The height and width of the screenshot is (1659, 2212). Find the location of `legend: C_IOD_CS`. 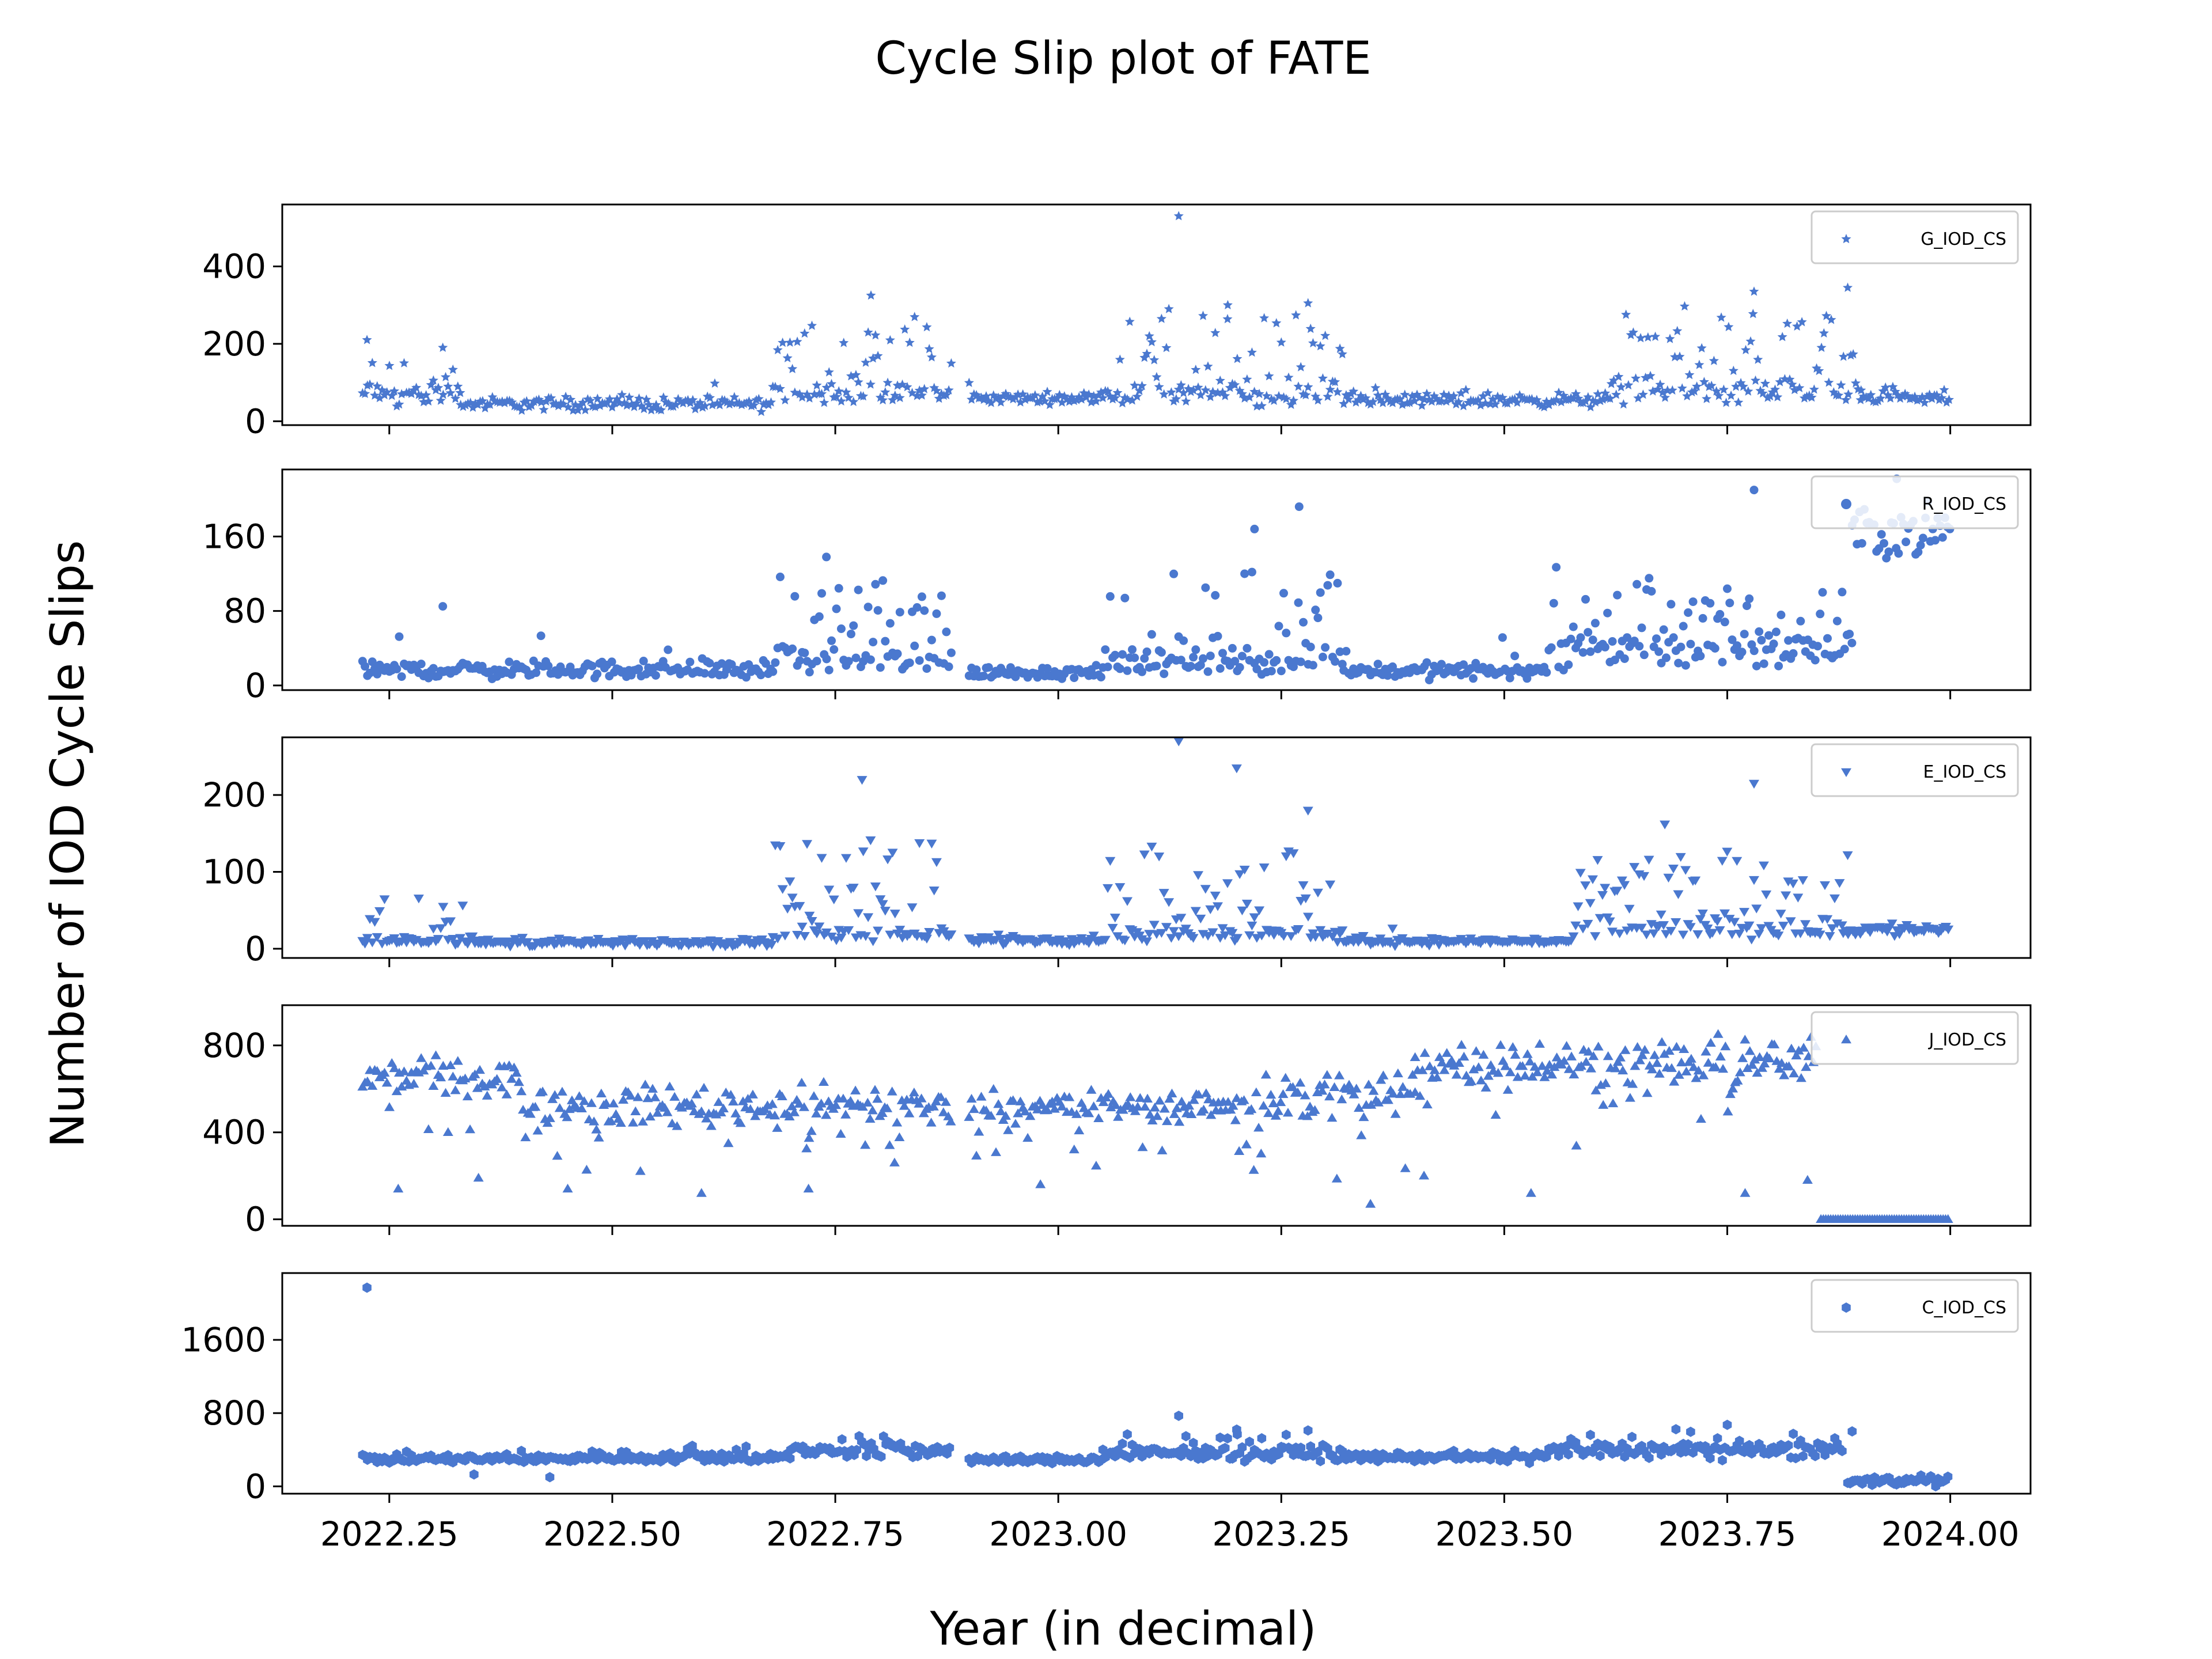

legend: C_IOD_CS is located at coordinates (1914, 1306).